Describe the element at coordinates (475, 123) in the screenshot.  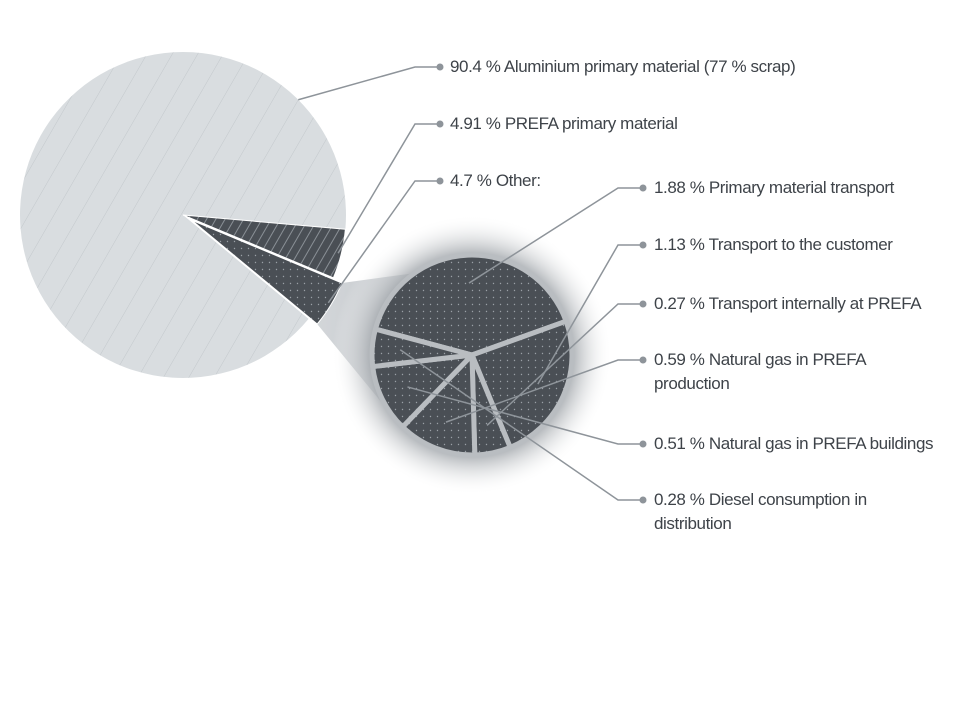
I see `value-label: 4.91 %` at that location.